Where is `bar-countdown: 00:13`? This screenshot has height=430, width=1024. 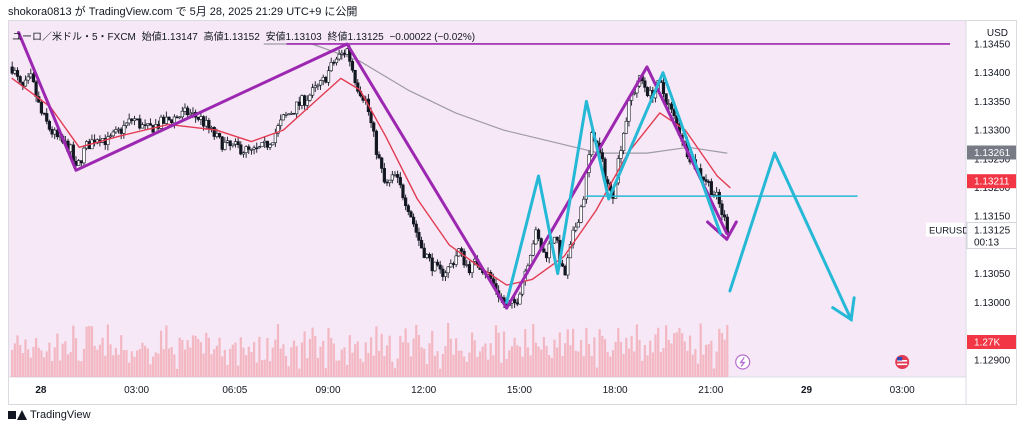 bar-countdown: 00:13 is located at coordinates (986, 243).